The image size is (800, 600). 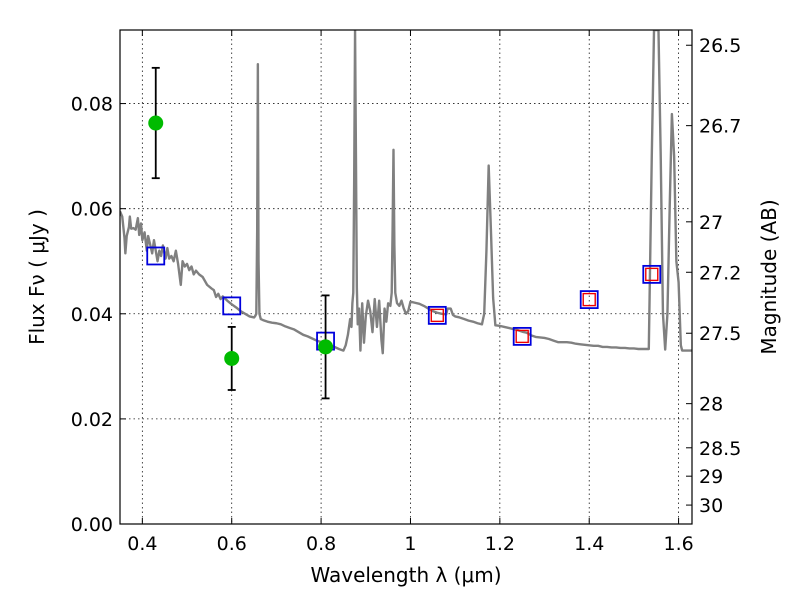 What do you see at coordinates (711, 223) in the screenshot?
I see `mag-tick-label: 27` at bounding box center [711, 223].